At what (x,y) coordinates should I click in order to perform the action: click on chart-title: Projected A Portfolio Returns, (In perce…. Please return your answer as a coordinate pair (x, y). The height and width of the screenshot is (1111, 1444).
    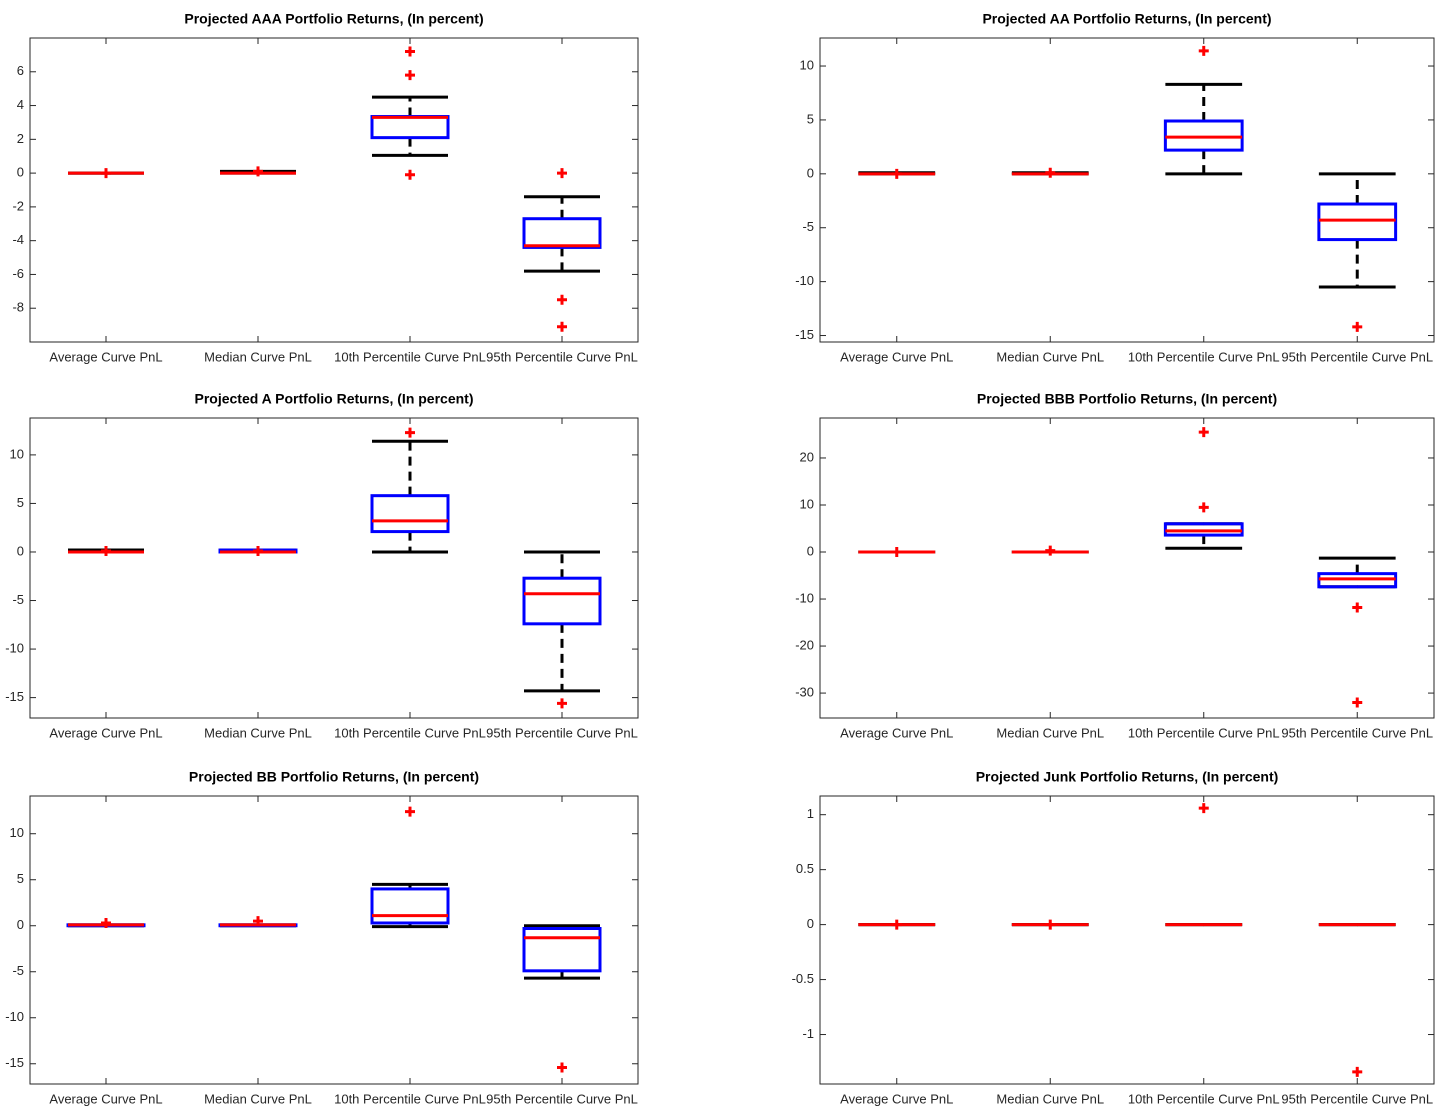
    Looking at the image, I should click on (334, 399).